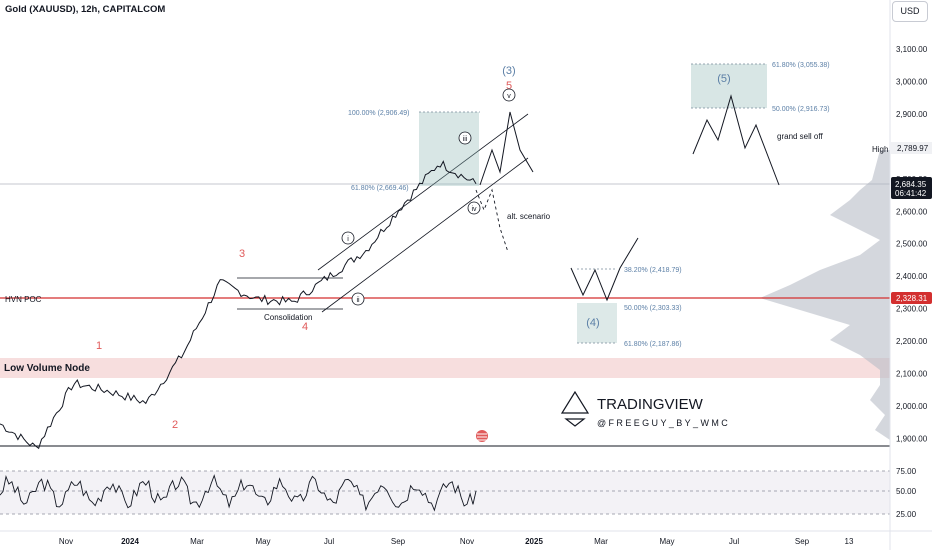  Describe the element at coordinates (723, 79) in the screenshot. I see `wave-big5-label: (5)` at that location.